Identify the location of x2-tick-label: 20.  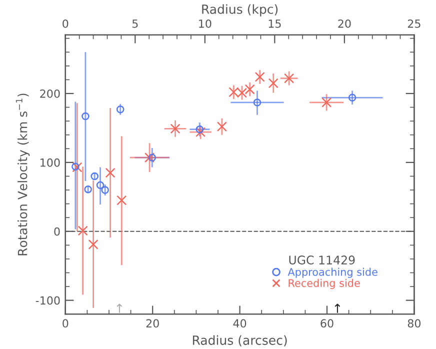
(344, 23).